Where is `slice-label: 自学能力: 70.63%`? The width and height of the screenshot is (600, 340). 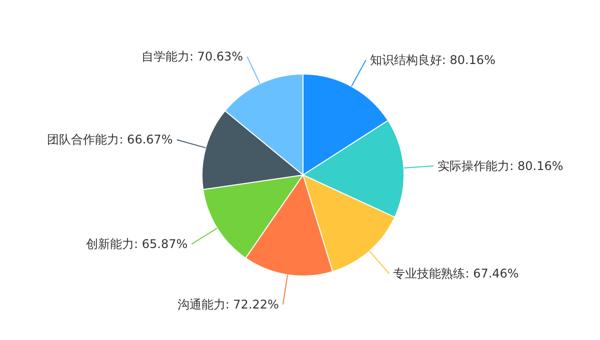
slice-label: 自学能力: 70.63% is located at coordinates (192, 57).